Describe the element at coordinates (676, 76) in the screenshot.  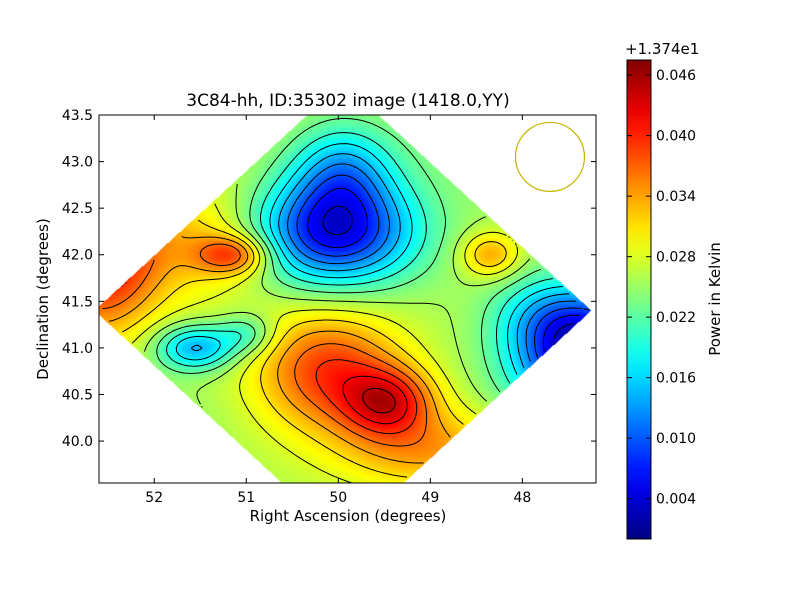
I see `colorbar-tick-label: 0.046` at that location.